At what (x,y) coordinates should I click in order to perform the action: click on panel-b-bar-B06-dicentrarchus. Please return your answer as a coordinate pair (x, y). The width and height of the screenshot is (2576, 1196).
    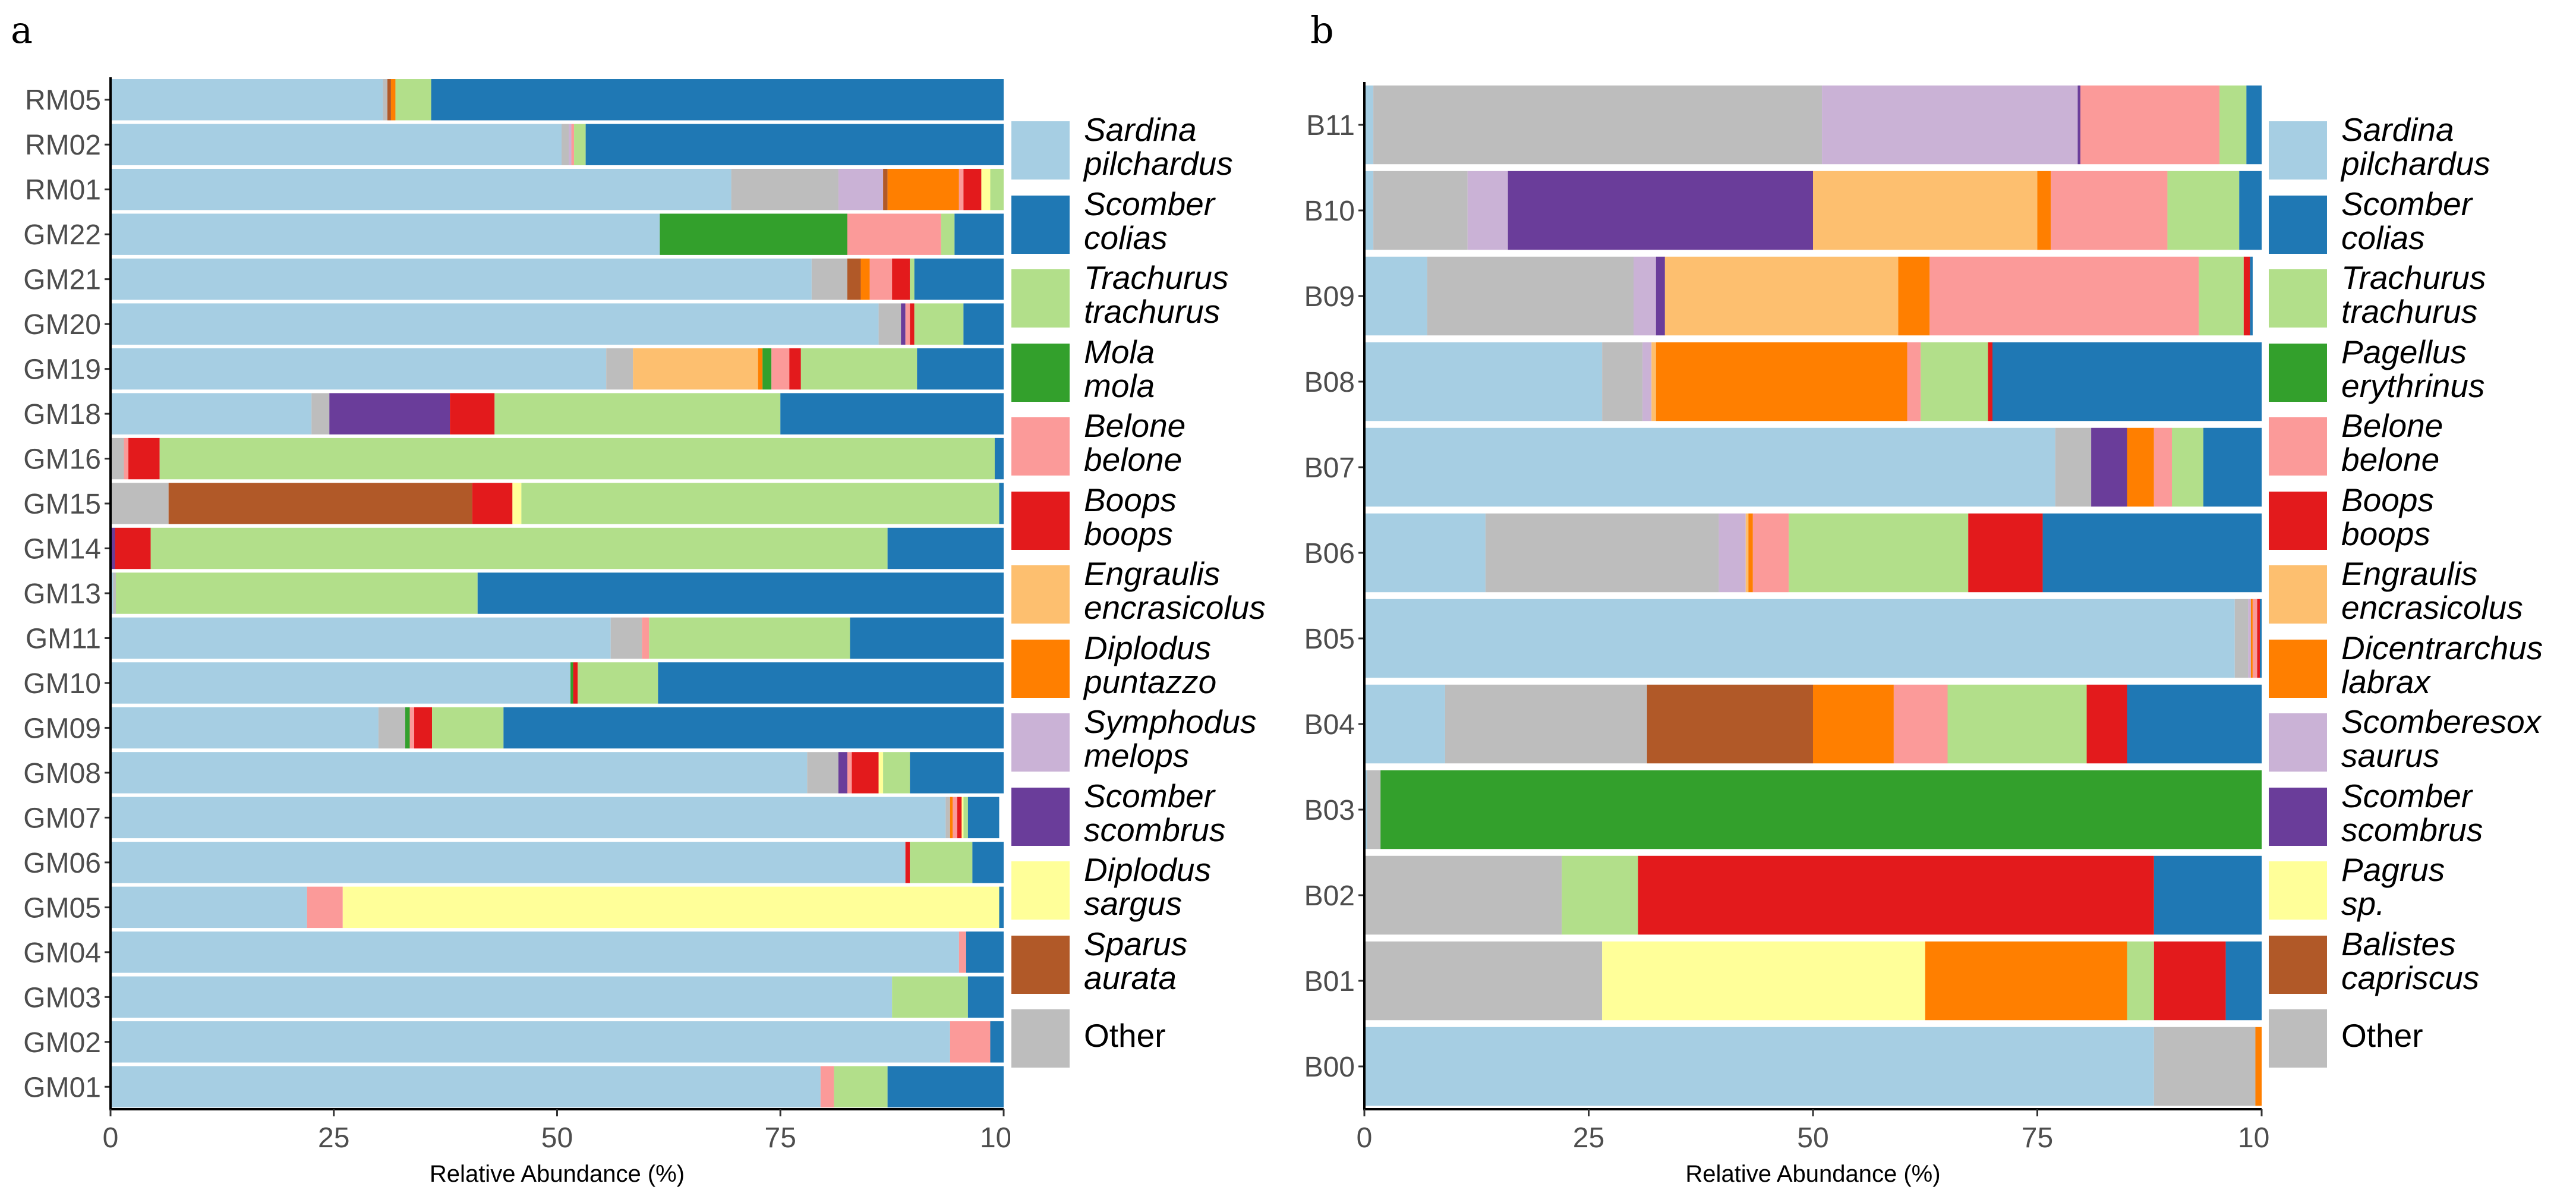
    Looking at the image, I should click on (1751, 553).